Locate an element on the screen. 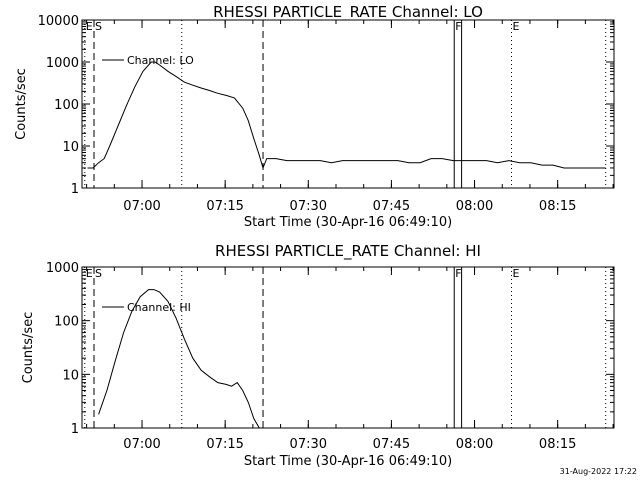  chart-title: RHESSI PARTICLE_RATE Channel: LO is located at coordinates (348, 12).